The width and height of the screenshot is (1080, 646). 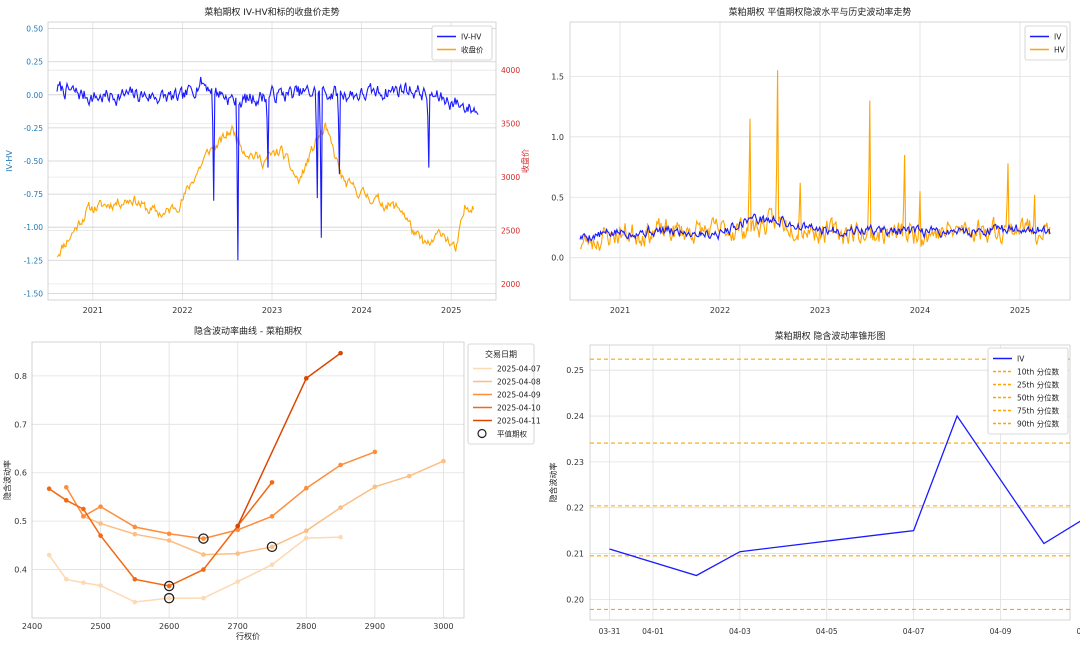 What do you see at coordinates (610, 631) in the screenshot?
I see `x-tick-label: 03-31` at bounding box center [610, 631].